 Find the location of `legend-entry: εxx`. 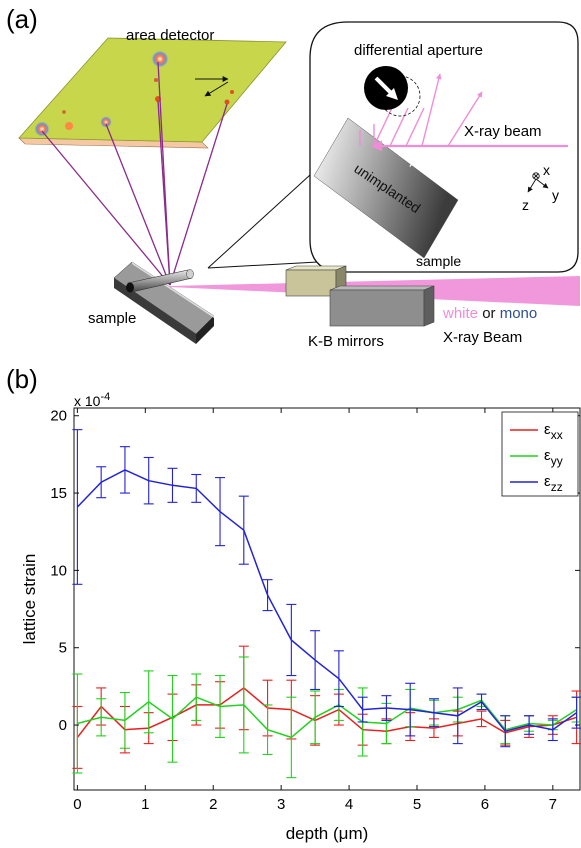

legend-entry: εxx is located at coordinates (553, 431).